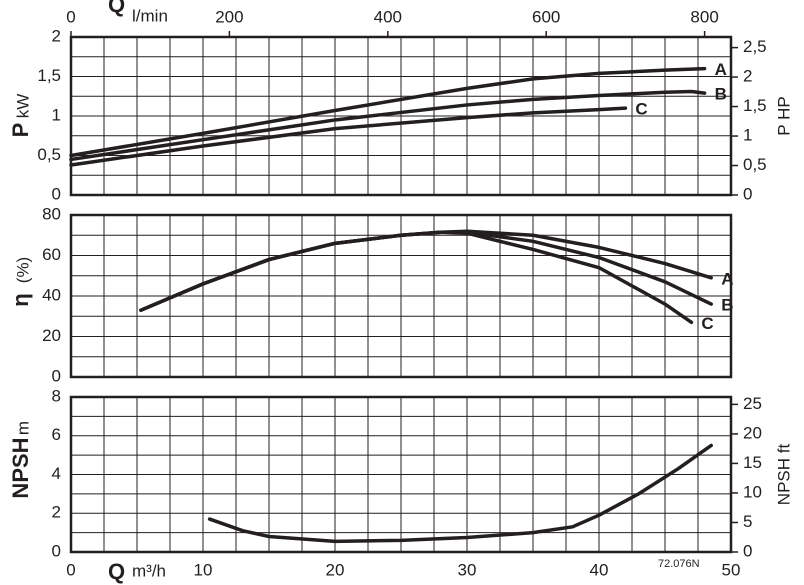 The image size is (804, 585). Describe the element at coordinates (747, 76) in the screenshot. I see `y2-tick-label: 2` at that location.